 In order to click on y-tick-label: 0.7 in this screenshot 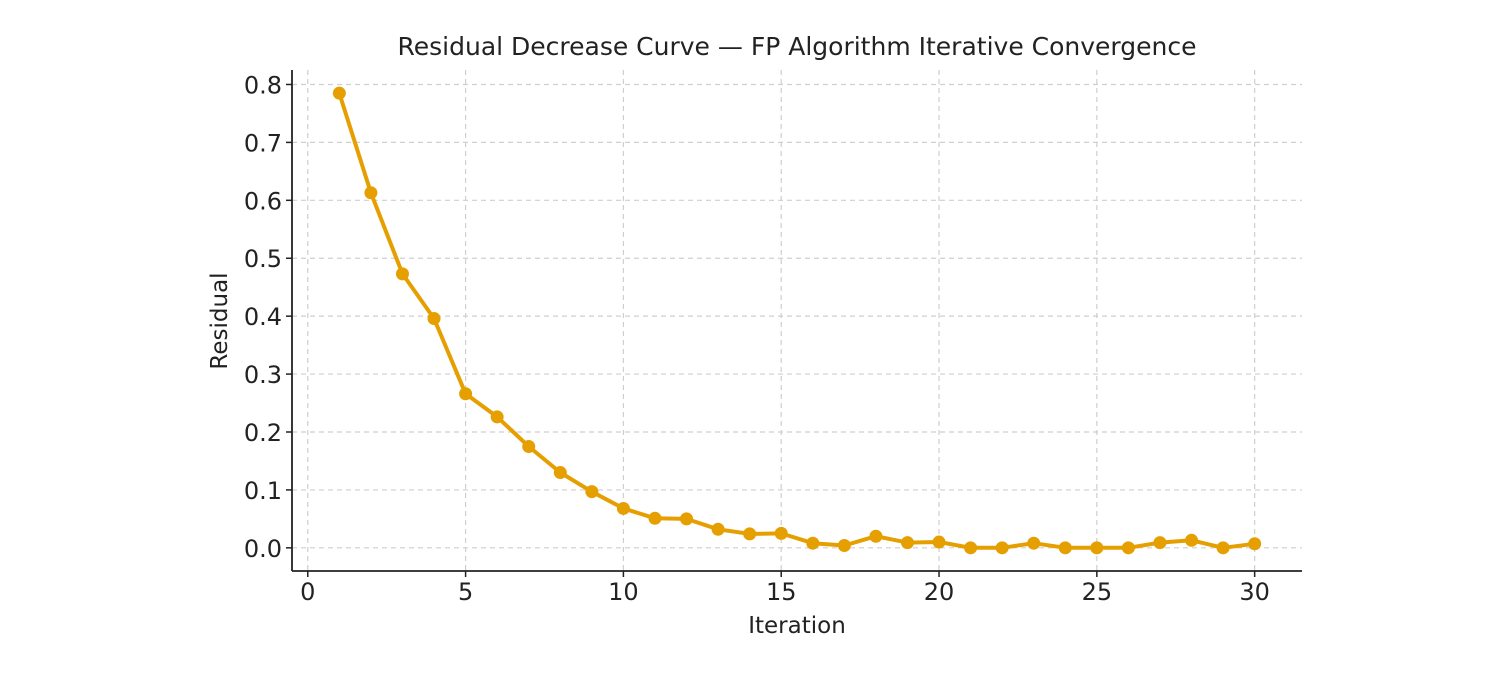, I will do `click(263, 143)`.